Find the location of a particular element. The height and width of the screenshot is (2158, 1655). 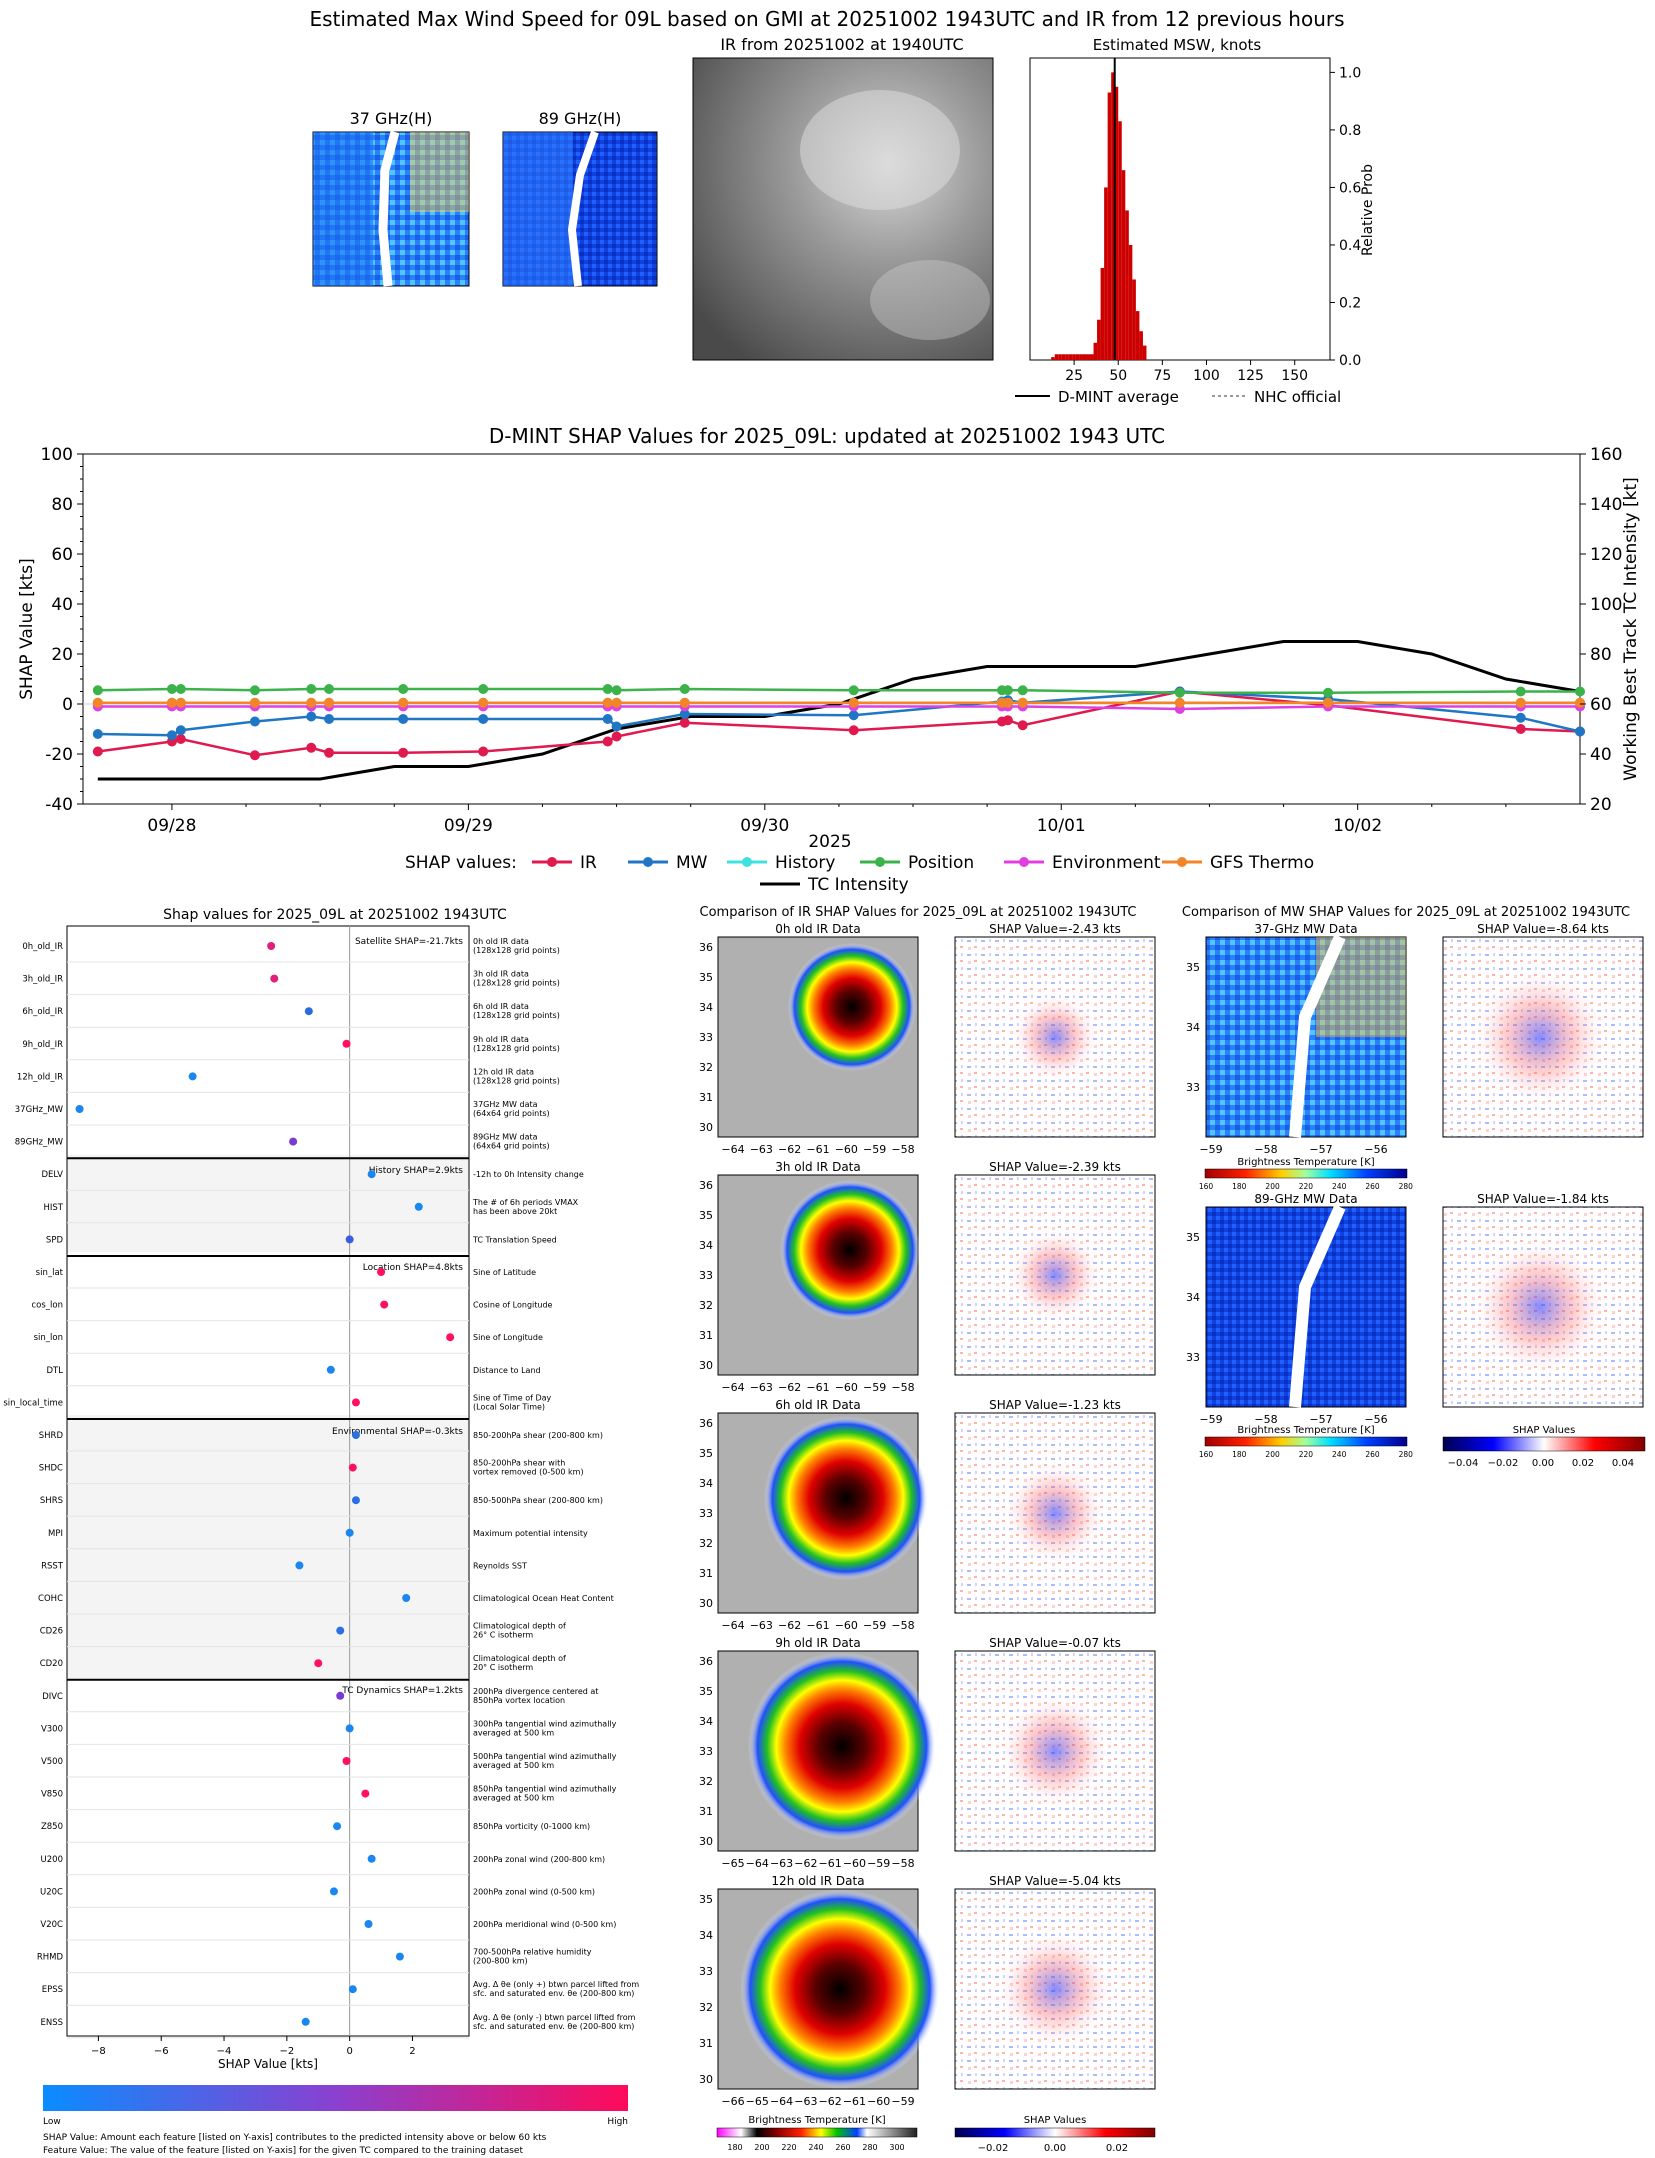

feature-description: Distance to Land is located at coordinates (507, 1370).